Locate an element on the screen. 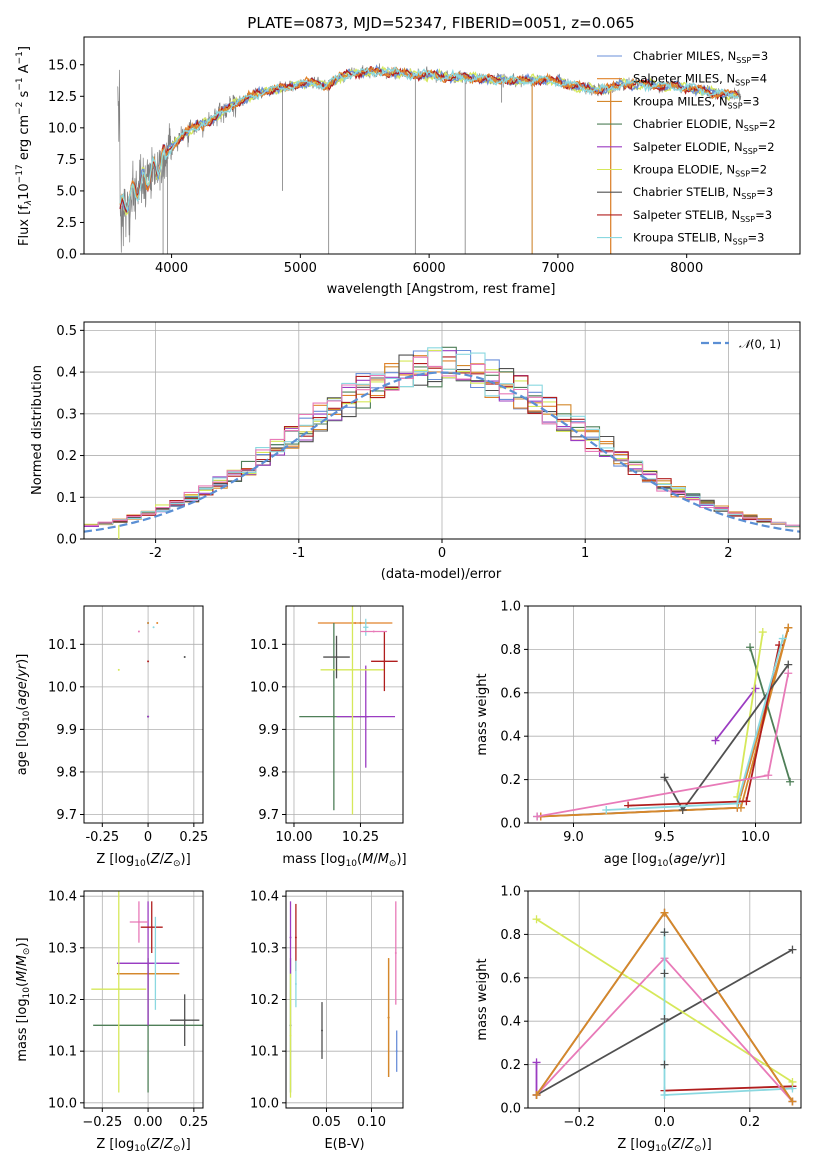 This screenshot has height=1174, width=819. x-tick-label: 0.2 is located at coordinates (749, 1122).